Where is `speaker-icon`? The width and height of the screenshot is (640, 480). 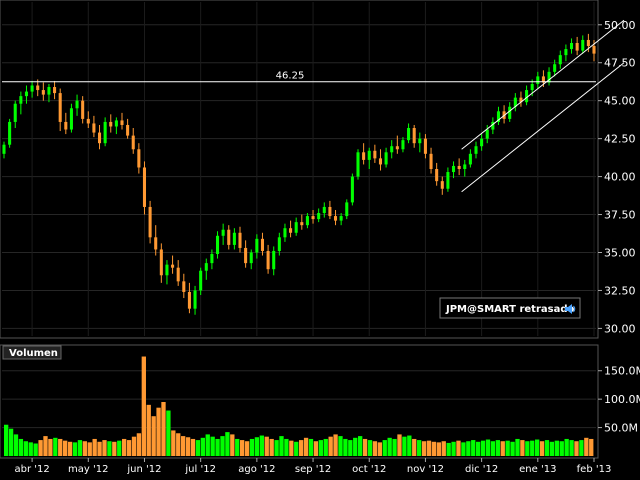
speaker-icon is located at coordinates (570, 309).